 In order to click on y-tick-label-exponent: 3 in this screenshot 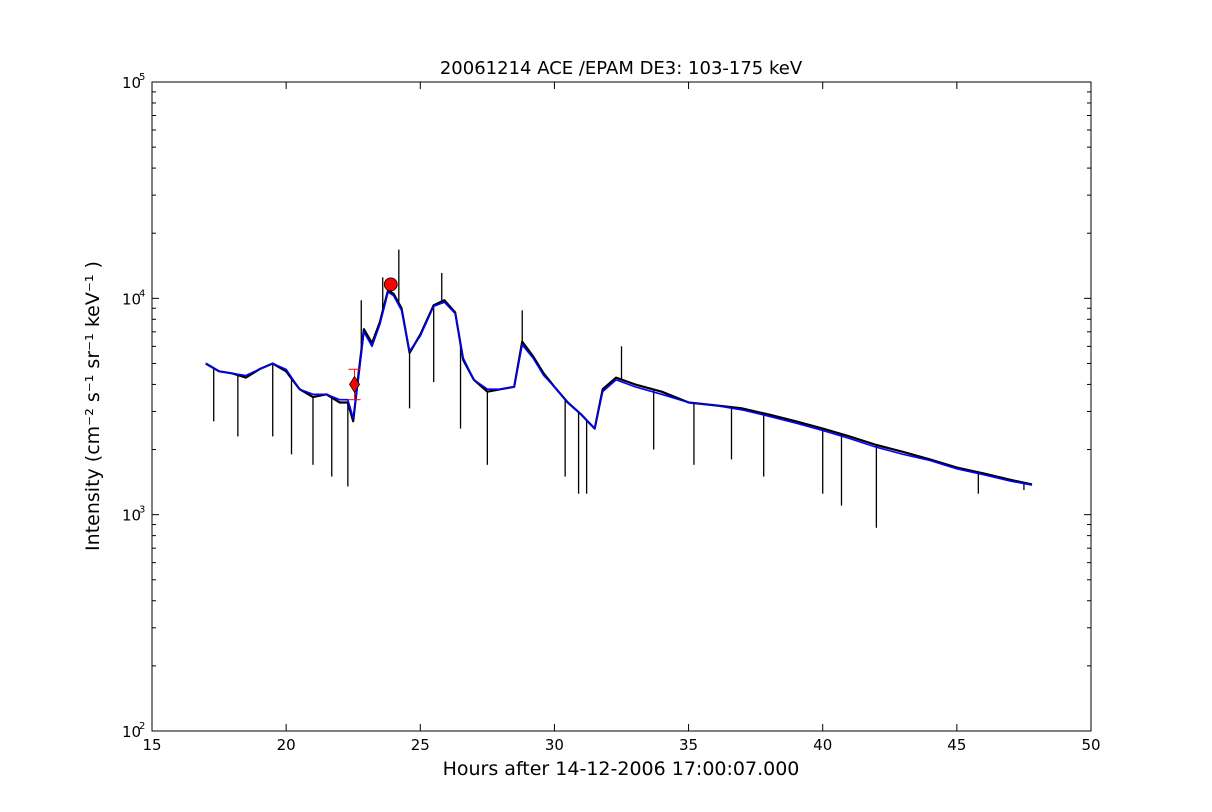, I will do `click(142, 510)`.